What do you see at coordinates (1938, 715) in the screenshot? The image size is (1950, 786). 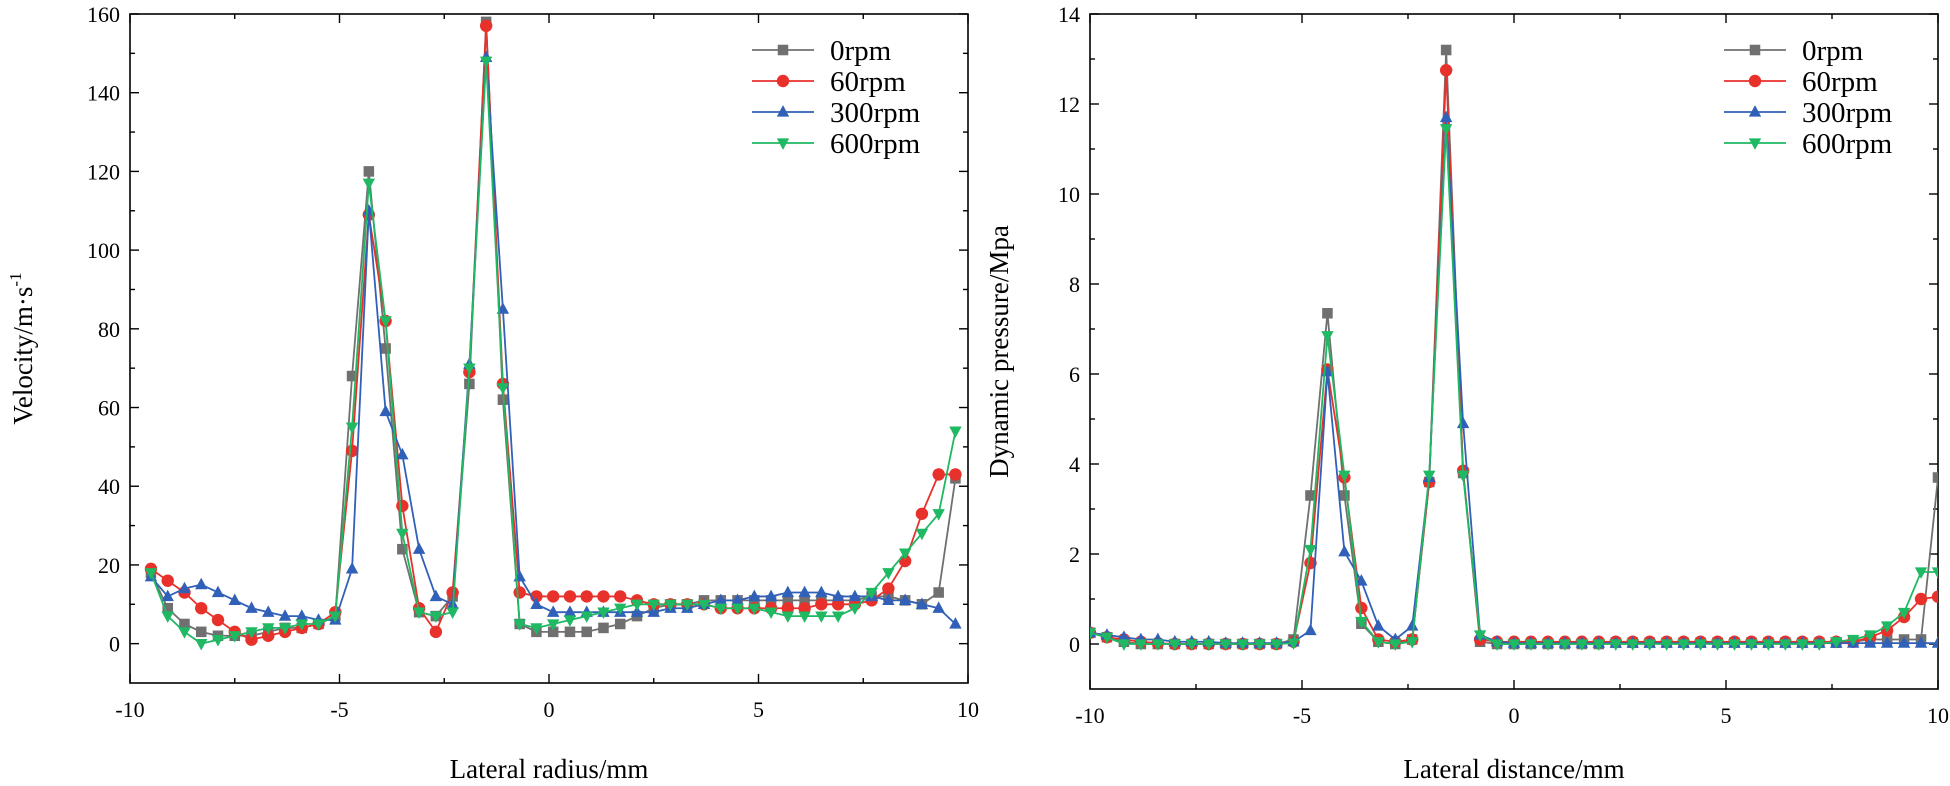 I see `x-tick-label: 10` at bounding box center [1938, 715].